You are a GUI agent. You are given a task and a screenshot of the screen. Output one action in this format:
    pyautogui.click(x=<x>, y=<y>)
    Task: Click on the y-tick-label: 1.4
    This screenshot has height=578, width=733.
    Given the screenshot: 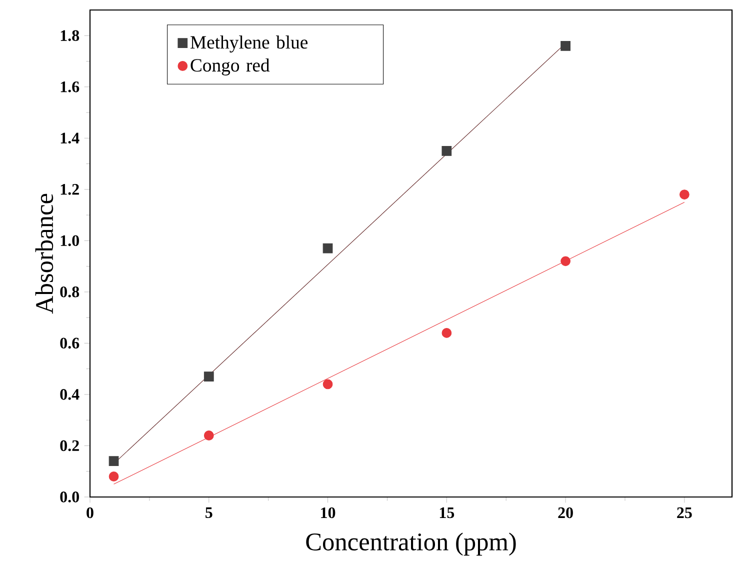 What is the action you would take?
    pyautogui.click(x=70, y=138)
    